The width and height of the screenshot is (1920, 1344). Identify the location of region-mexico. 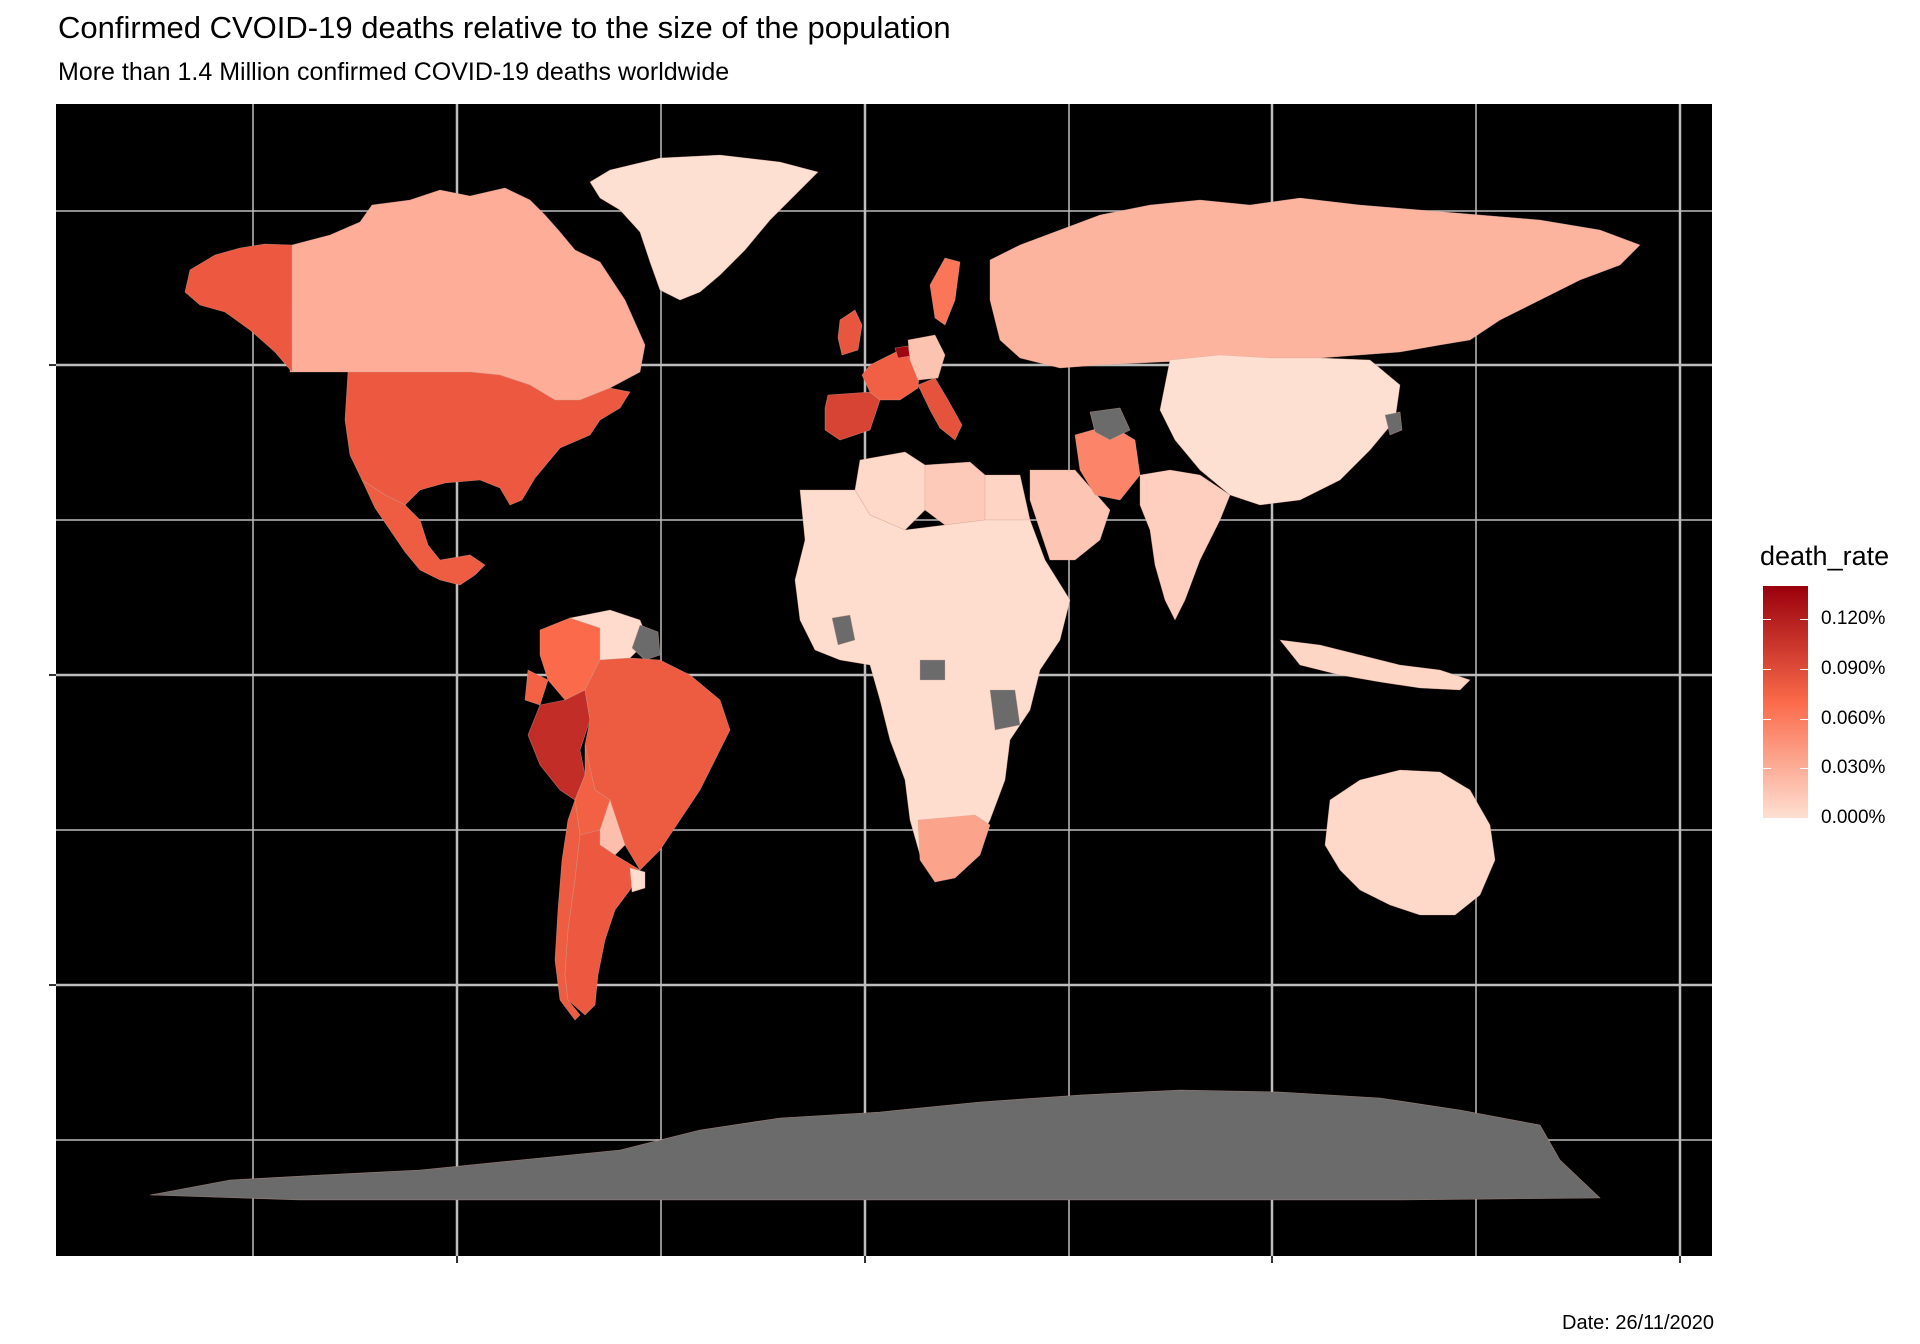
(423, 532).